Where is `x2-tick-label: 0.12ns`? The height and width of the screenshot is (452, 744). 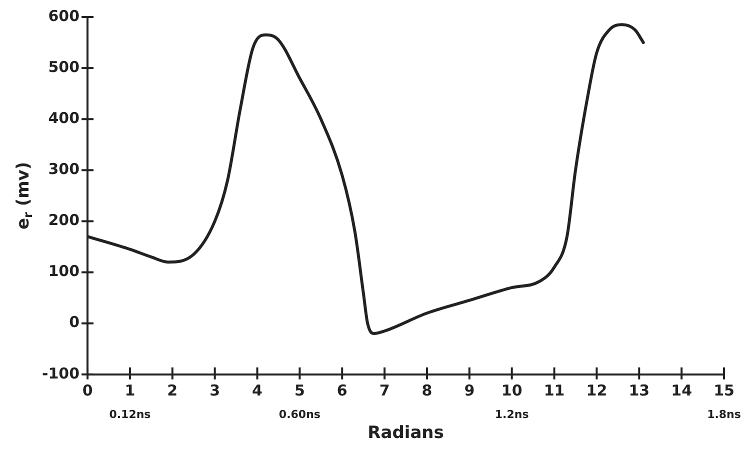
x2-tick-label: 0.12ns is located at coordinates (130, 414).